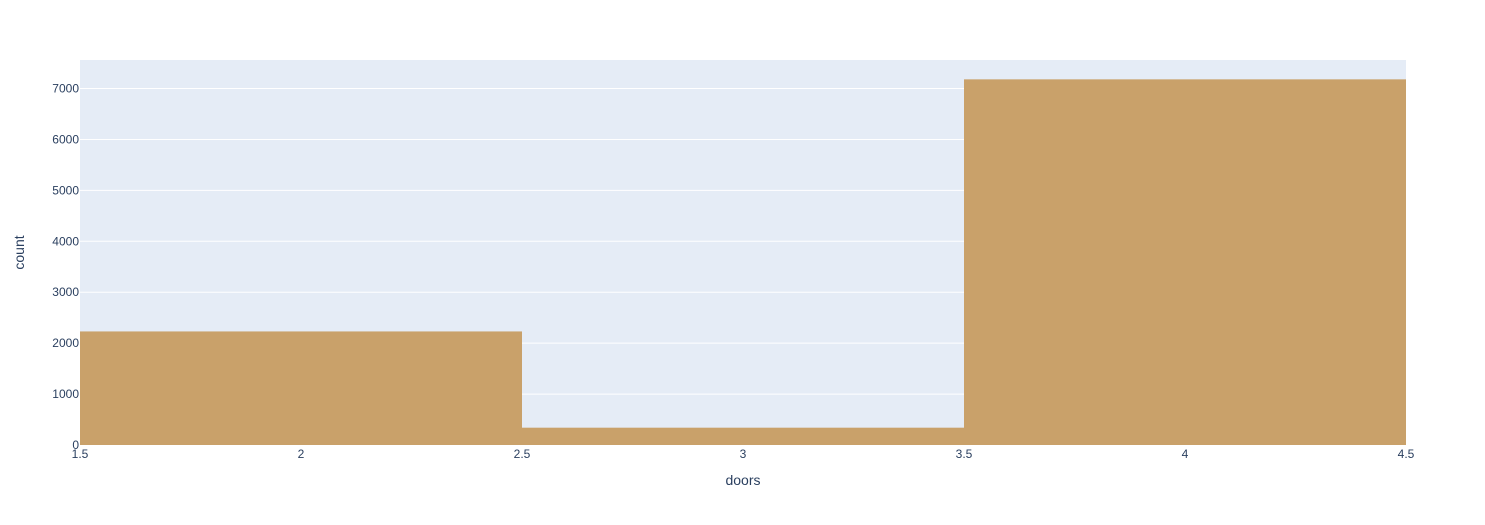  Describe the element at coordinates (65, 89) in the screenshot. I see `y-tick-label: 7000` at that location.